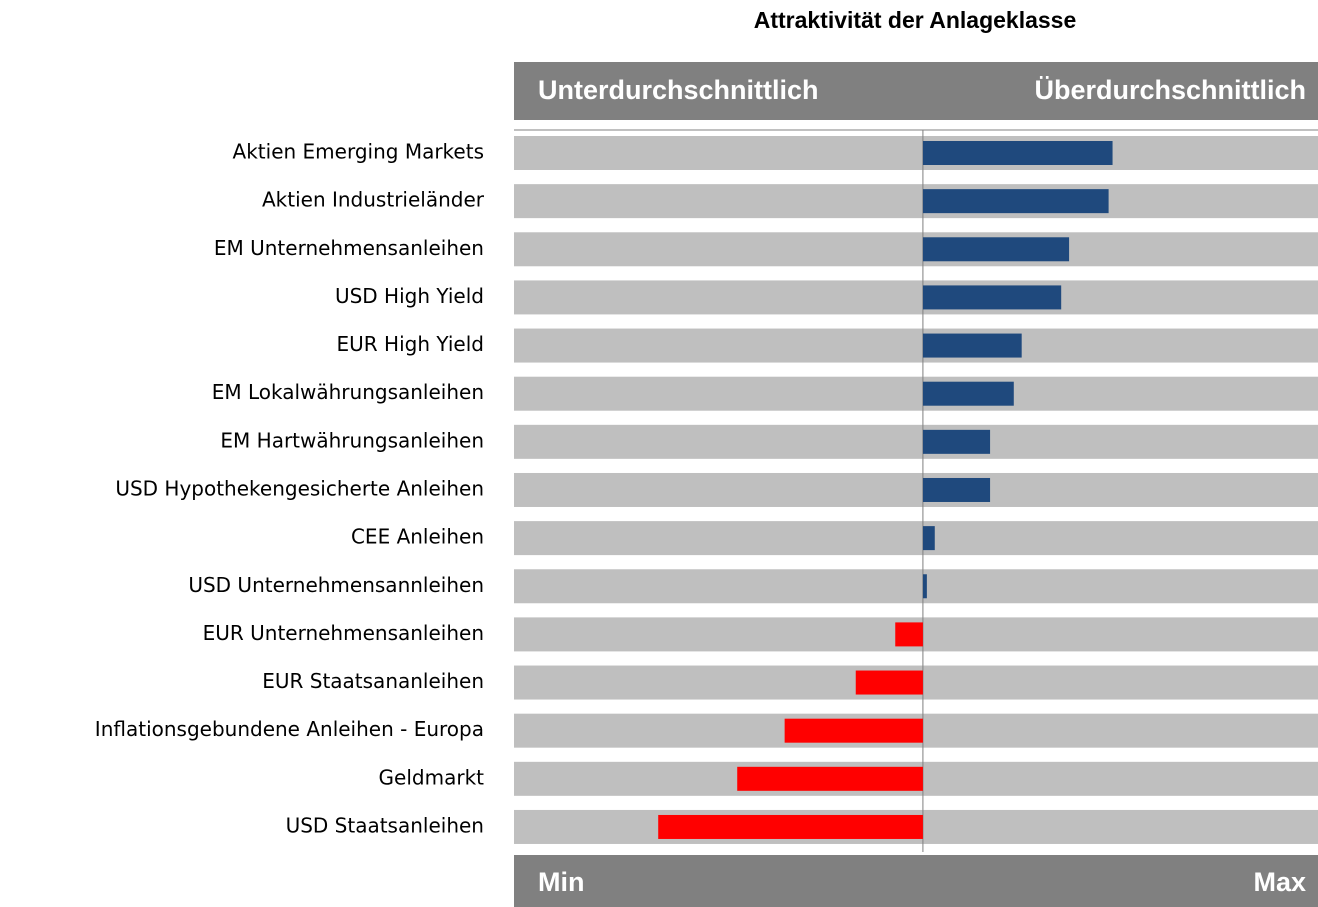 This screenshot has height=907, width=1318. Describe the element at coordinates (678, 90) in the screenshot. I see `header-left: Unterdurchschnittlich` at that location.